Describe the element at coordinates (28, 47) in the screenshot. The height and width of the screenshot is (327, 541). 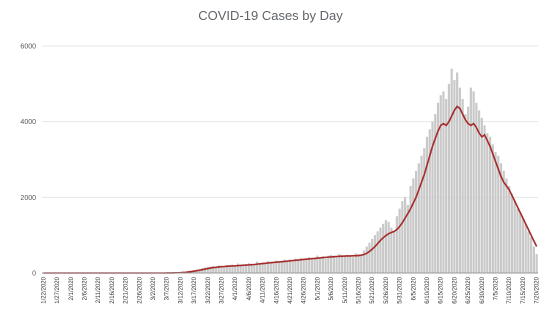
I see `y-tick-label: 6000` at that location.